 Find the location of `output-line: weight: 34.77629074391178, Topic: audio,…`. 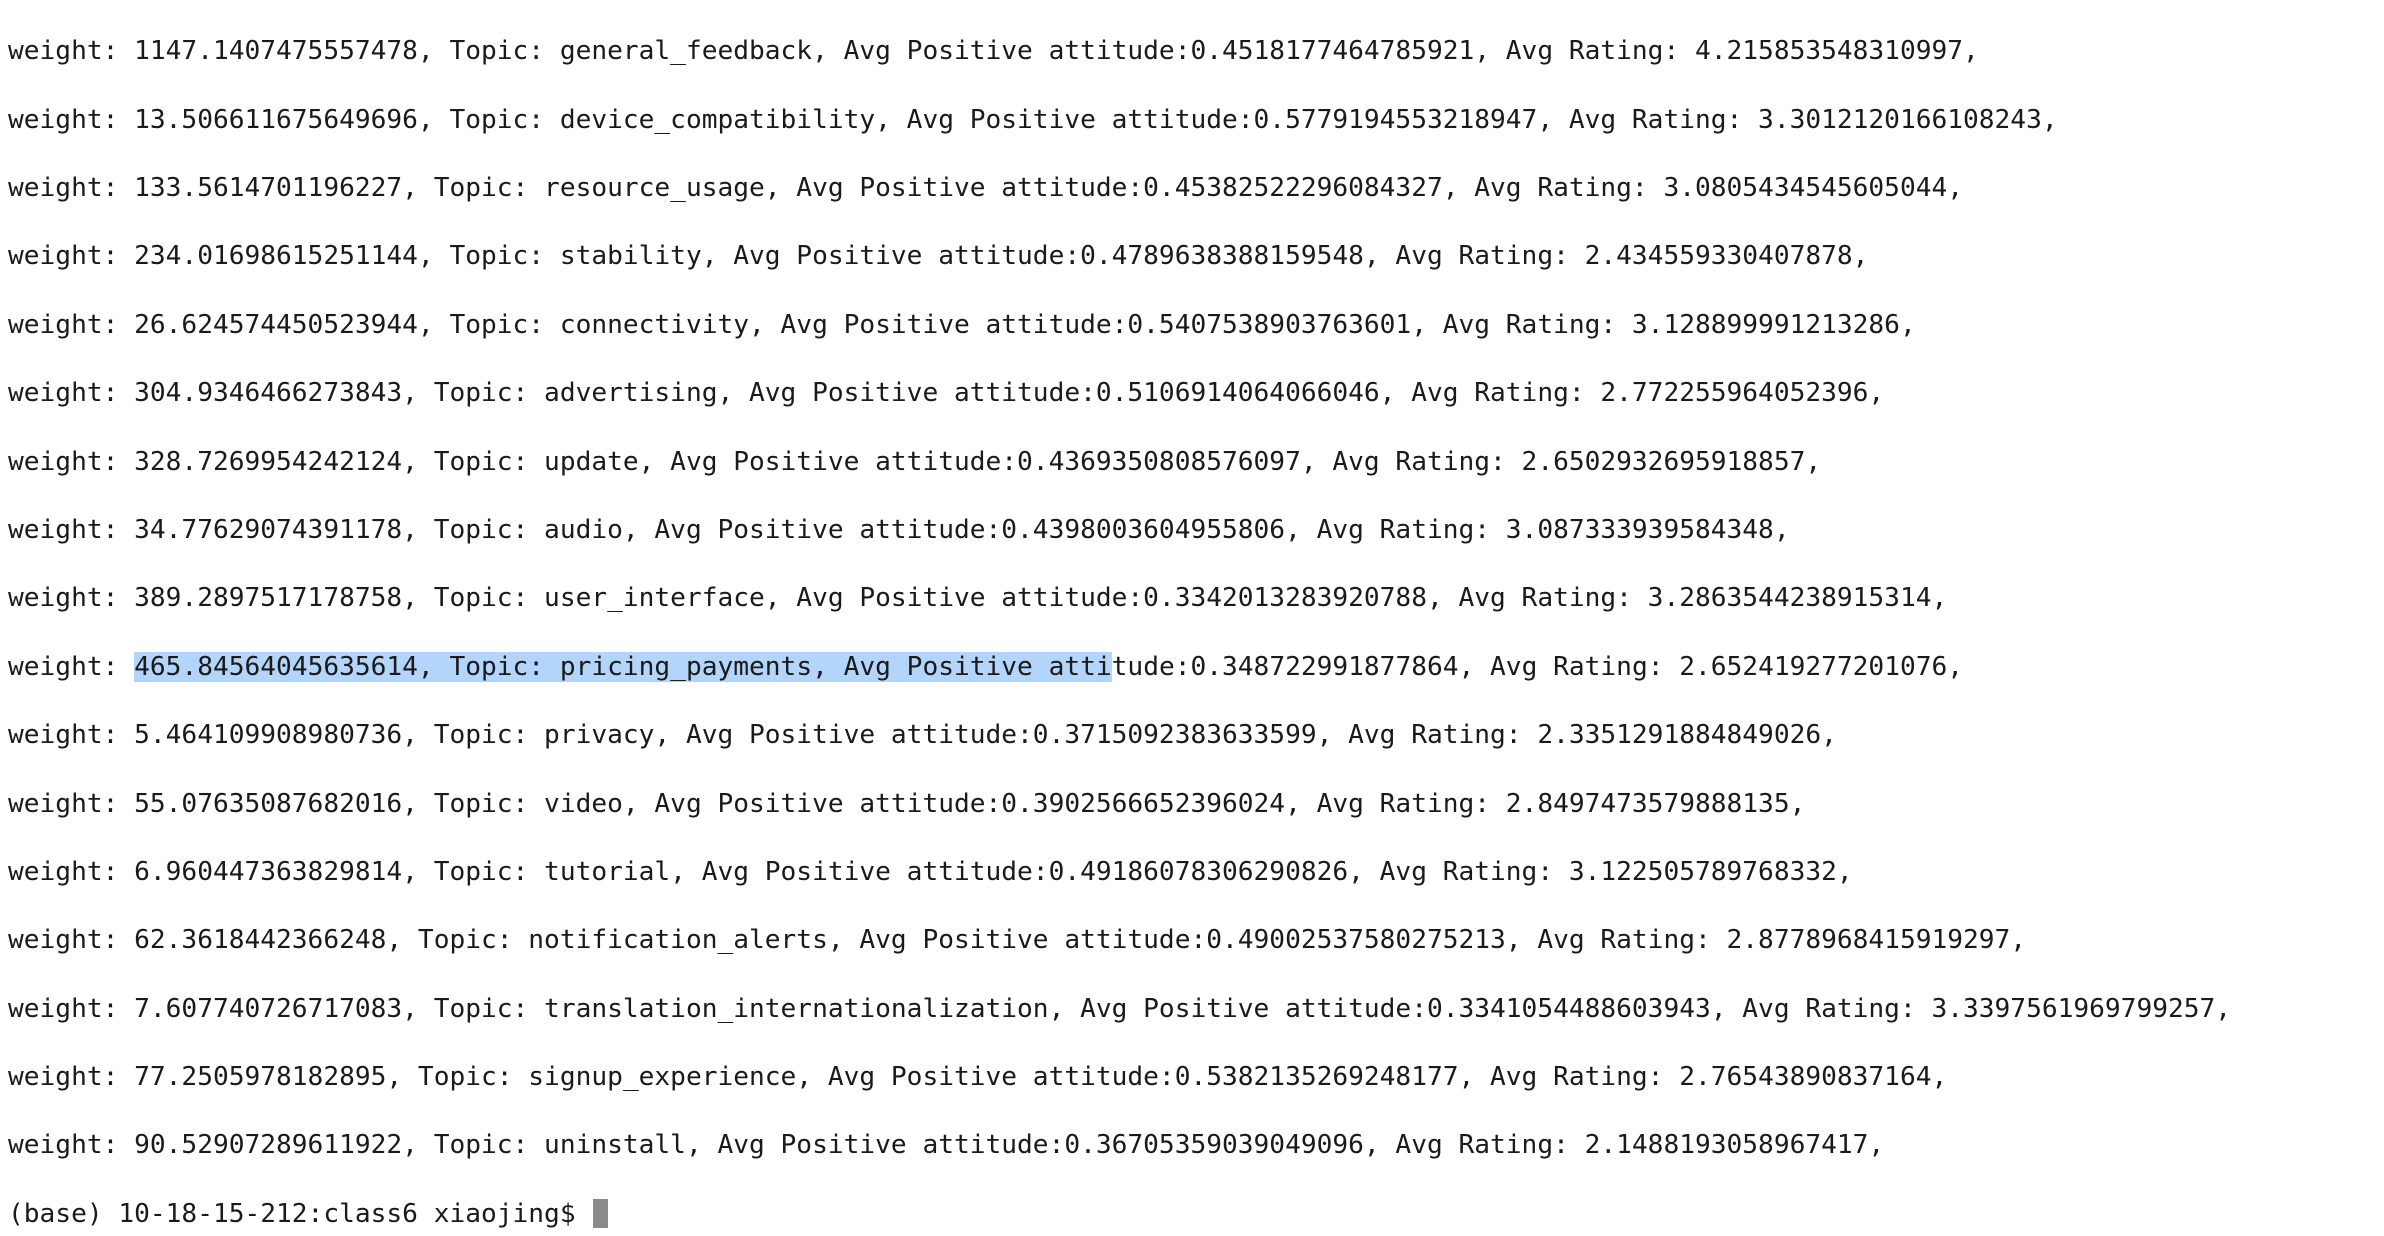

output-line: weight: 34.77629074391178, Topic: audio,… is located at coordinates (899, 529).